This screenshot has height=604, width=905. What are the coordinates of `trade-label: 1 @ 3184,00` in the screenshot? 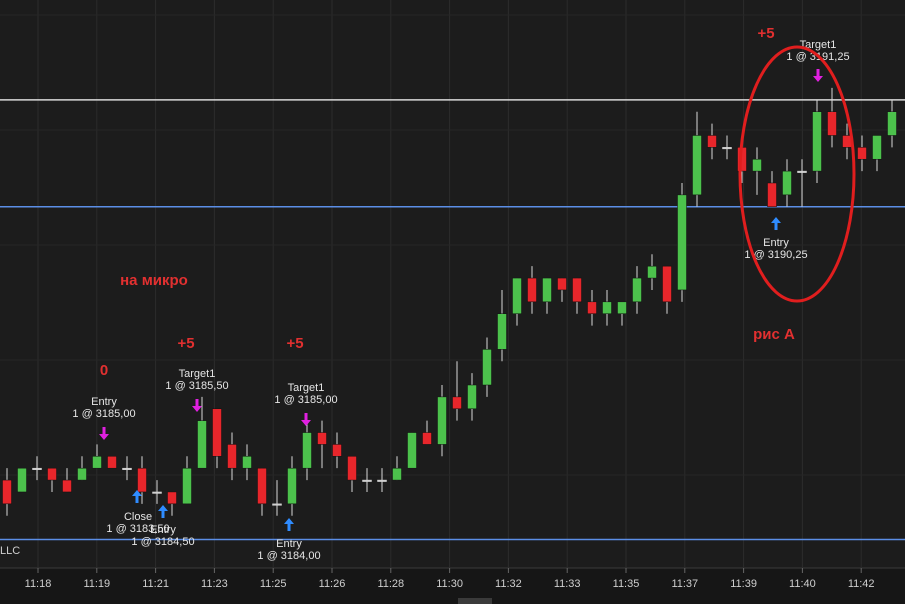 It's located at (288, 556).